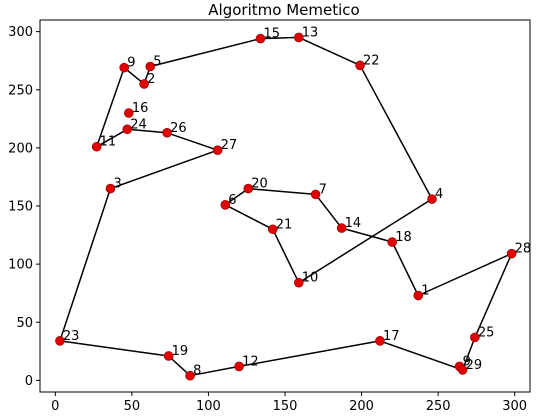  Describe the element at coordinates (403, 237) in the screenshot. I see `point-label: 18` at that location.